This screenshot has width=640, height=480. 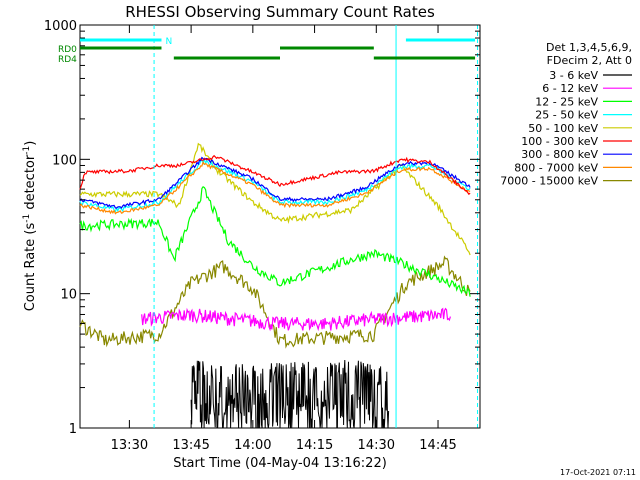 What do you see at coordinates (30, 184) in the screenshot?
I see `y-label-mid: detector` at bounding box center [30, 184].